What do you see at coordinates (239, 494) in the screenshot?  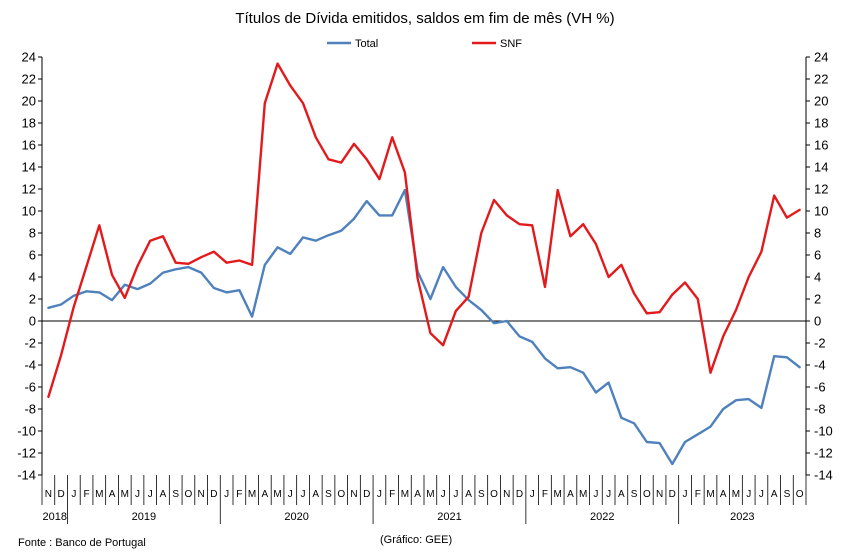 I see `month-label: F` at bounding box center [239, 494].